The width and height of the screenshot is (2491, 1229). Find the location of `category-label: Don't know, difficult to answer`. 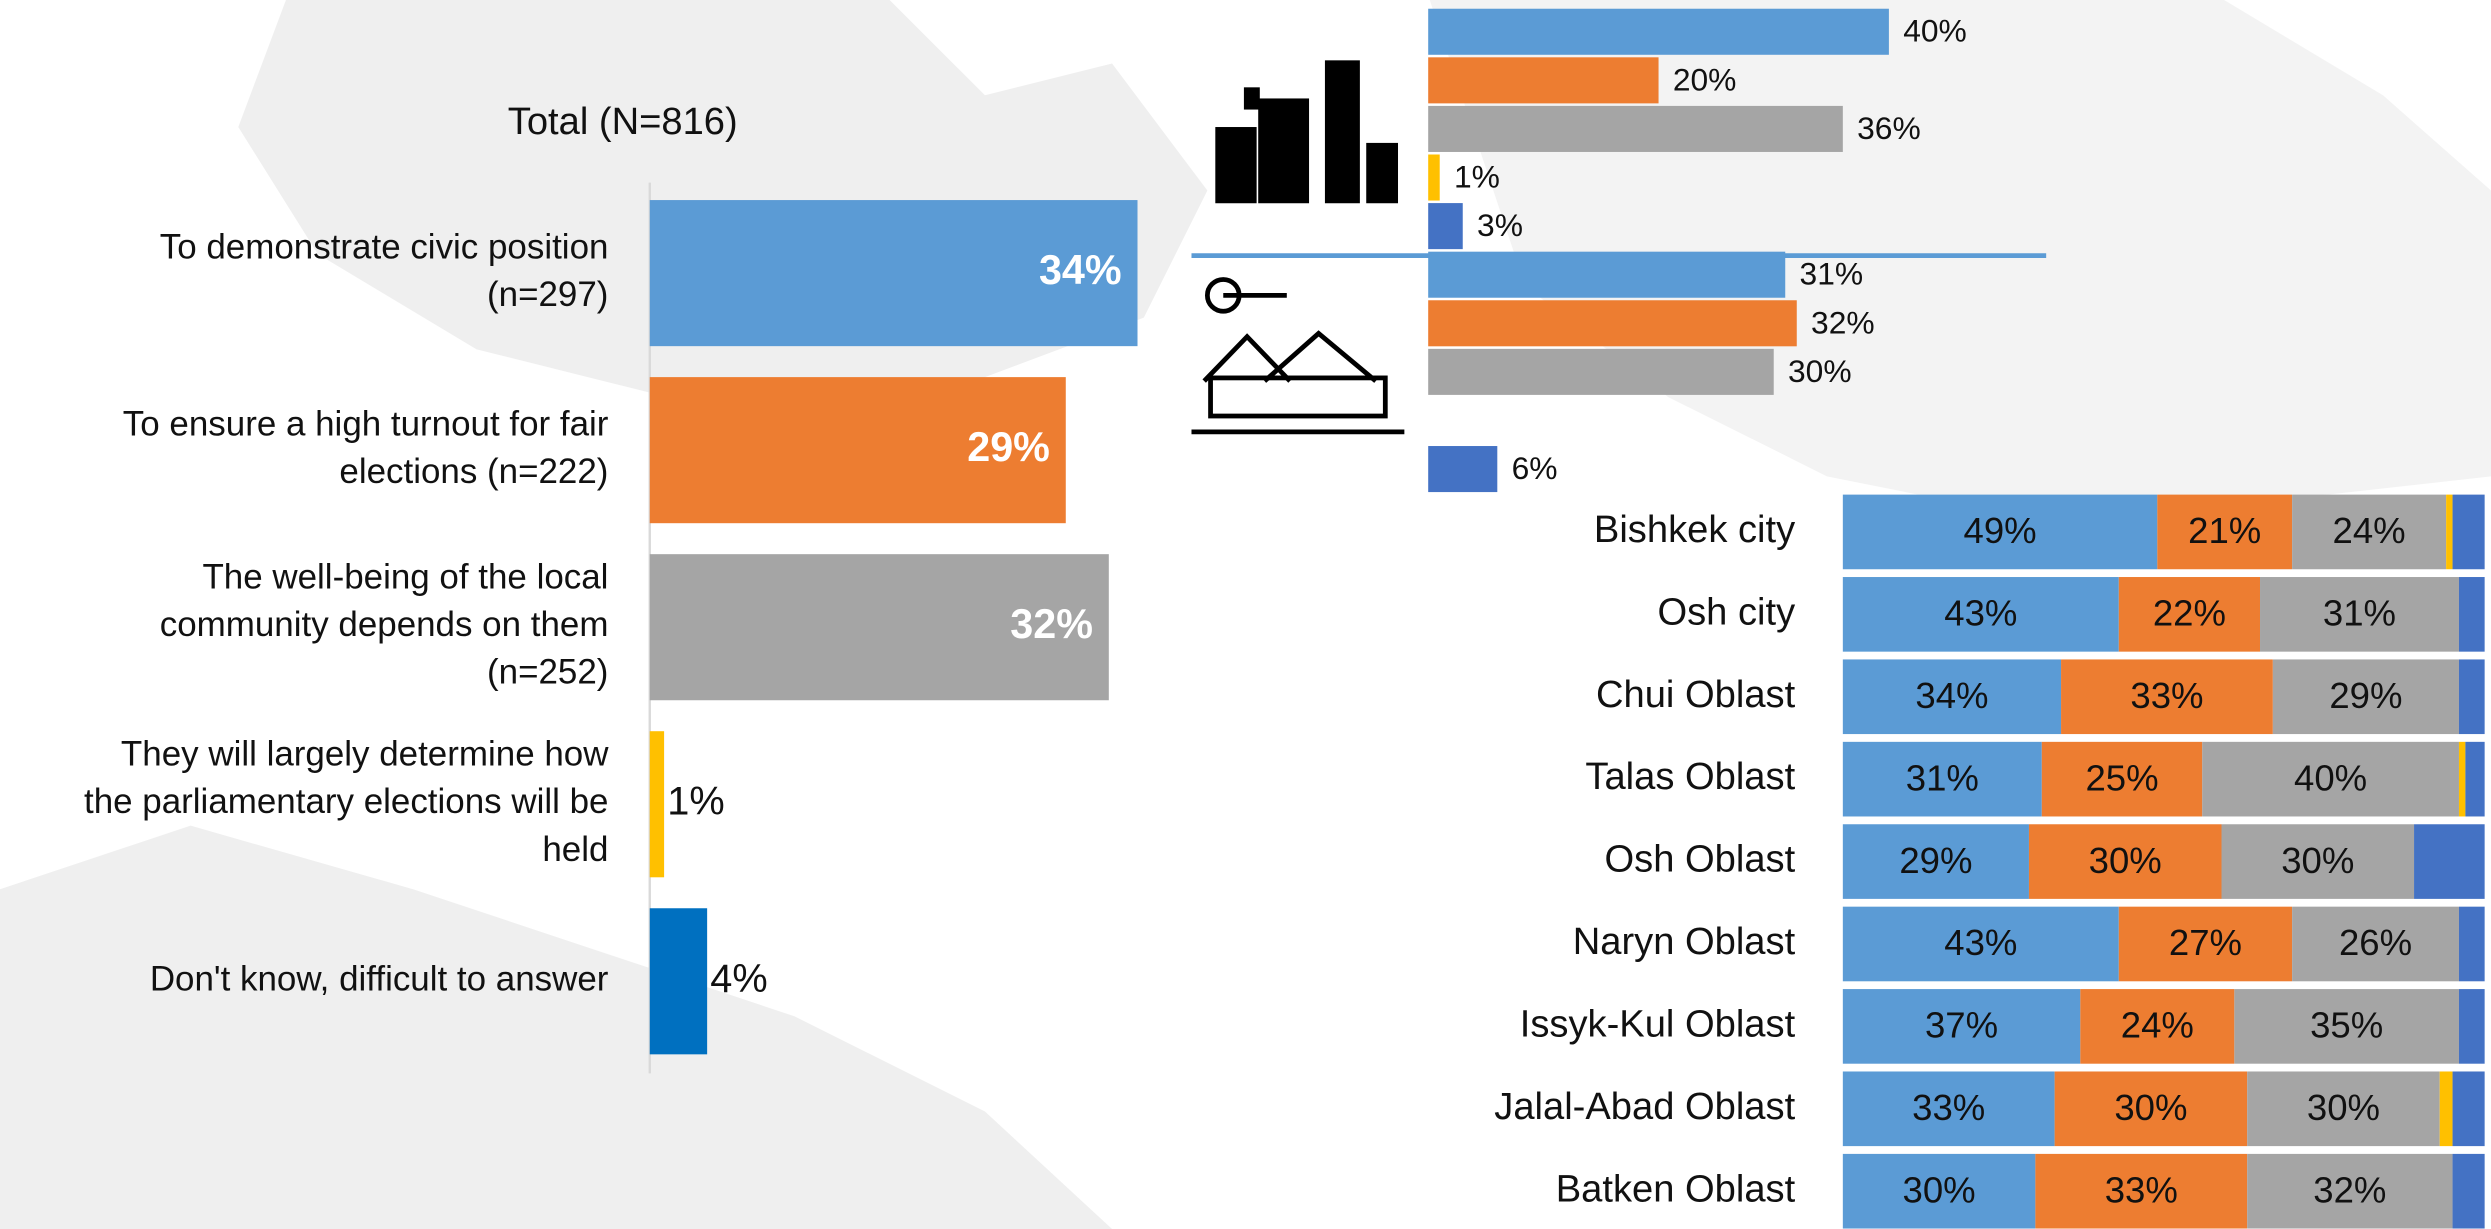

category-label: Don't know, difficult to answer is located at coordinates (379, 979).